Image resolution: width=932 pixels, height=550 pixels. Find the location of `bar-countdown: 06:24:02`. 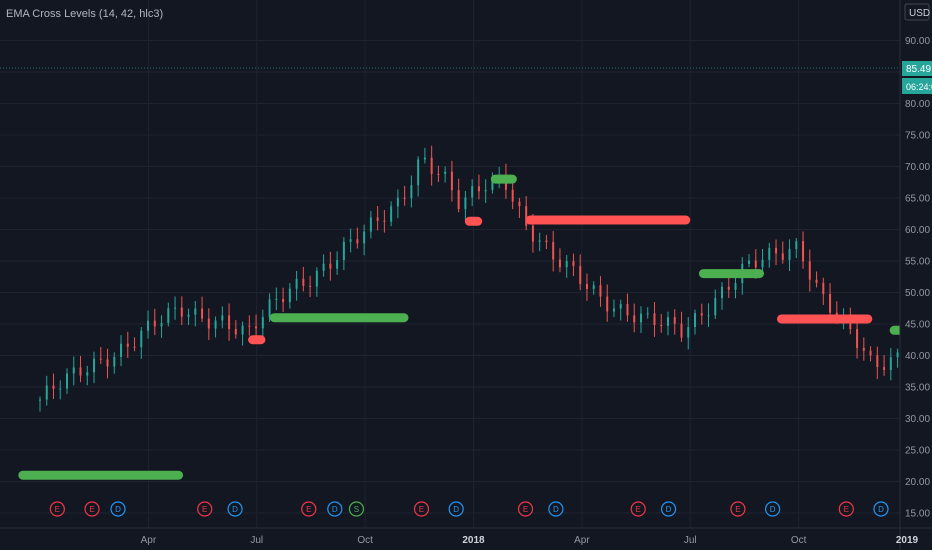

bar-countdown: 06:24:02 is located at coordinates (919, 87).